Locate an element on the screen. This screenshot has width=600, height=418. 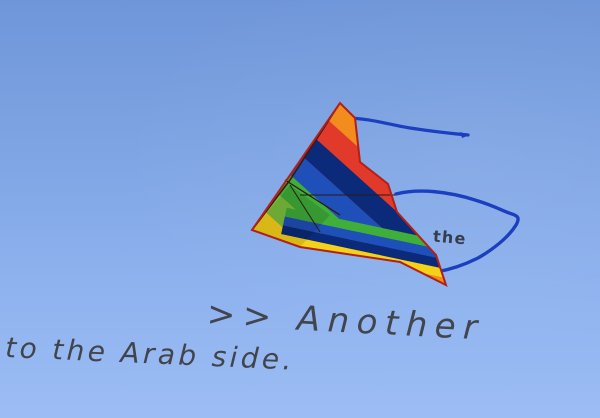
overlay-word-the: the is located at coordinates (450, 237).